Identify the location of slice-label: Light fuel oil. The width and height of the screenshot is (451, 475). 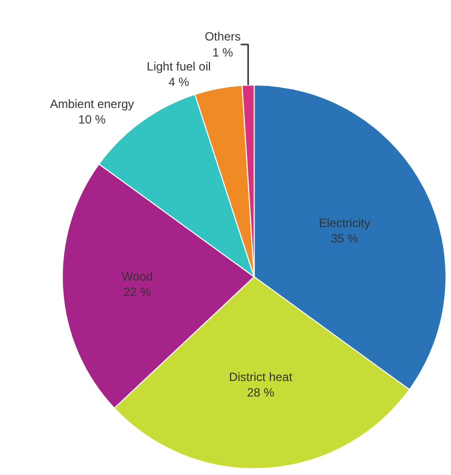
(178, 66).